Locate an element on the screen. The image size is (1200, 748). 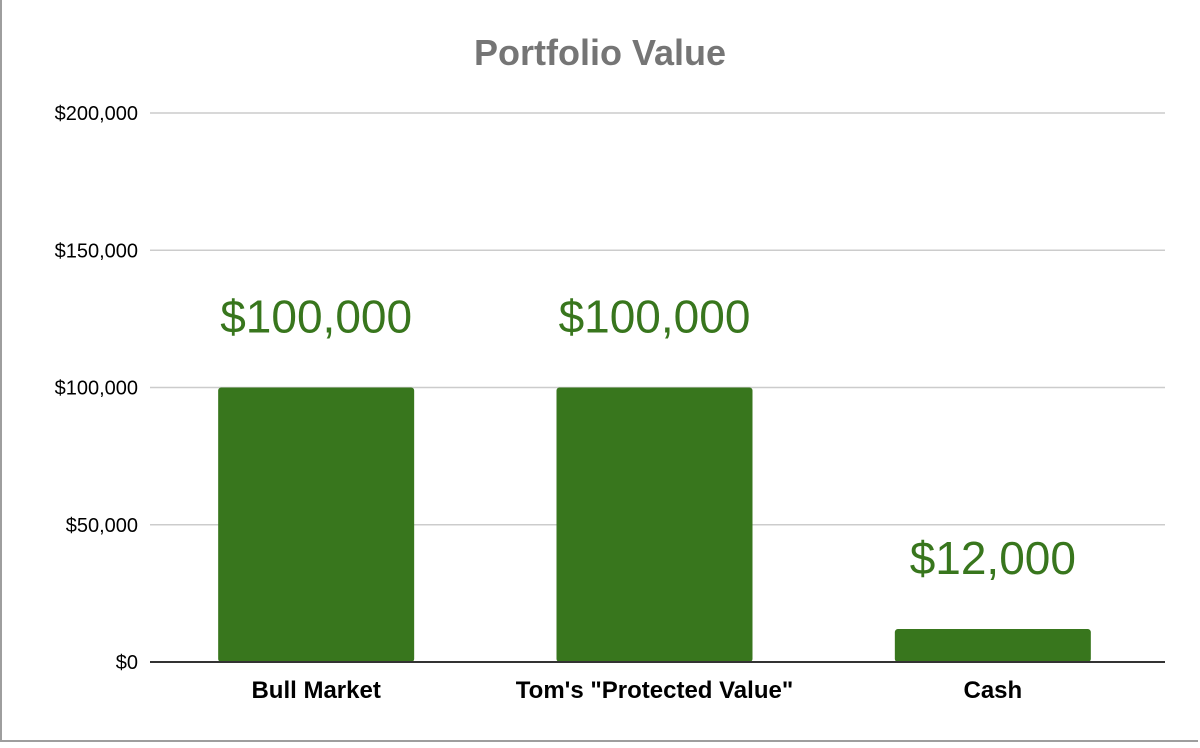
x-tick-label: Bull Market is located at coordinates (315, 690).